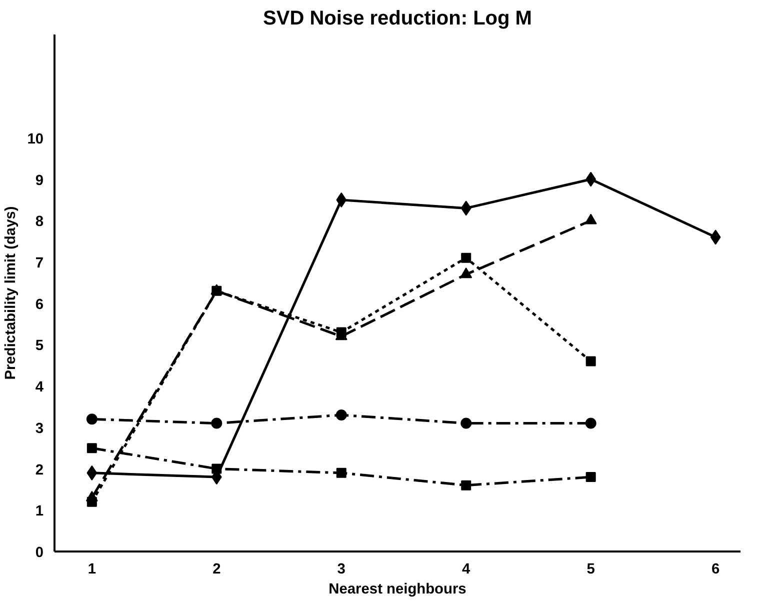 The height and width of the screenshot is (613, 781). Describe the element at coordinates (341, 570) in the screenshot. I see `x-tick-label: 3` at that location.